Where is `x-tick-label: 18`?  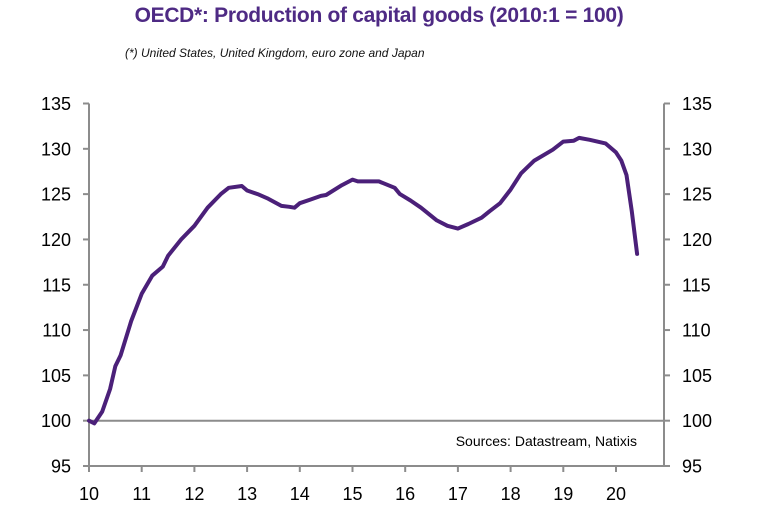 x-tick-label: 18 is located at coordinates (511, 494).